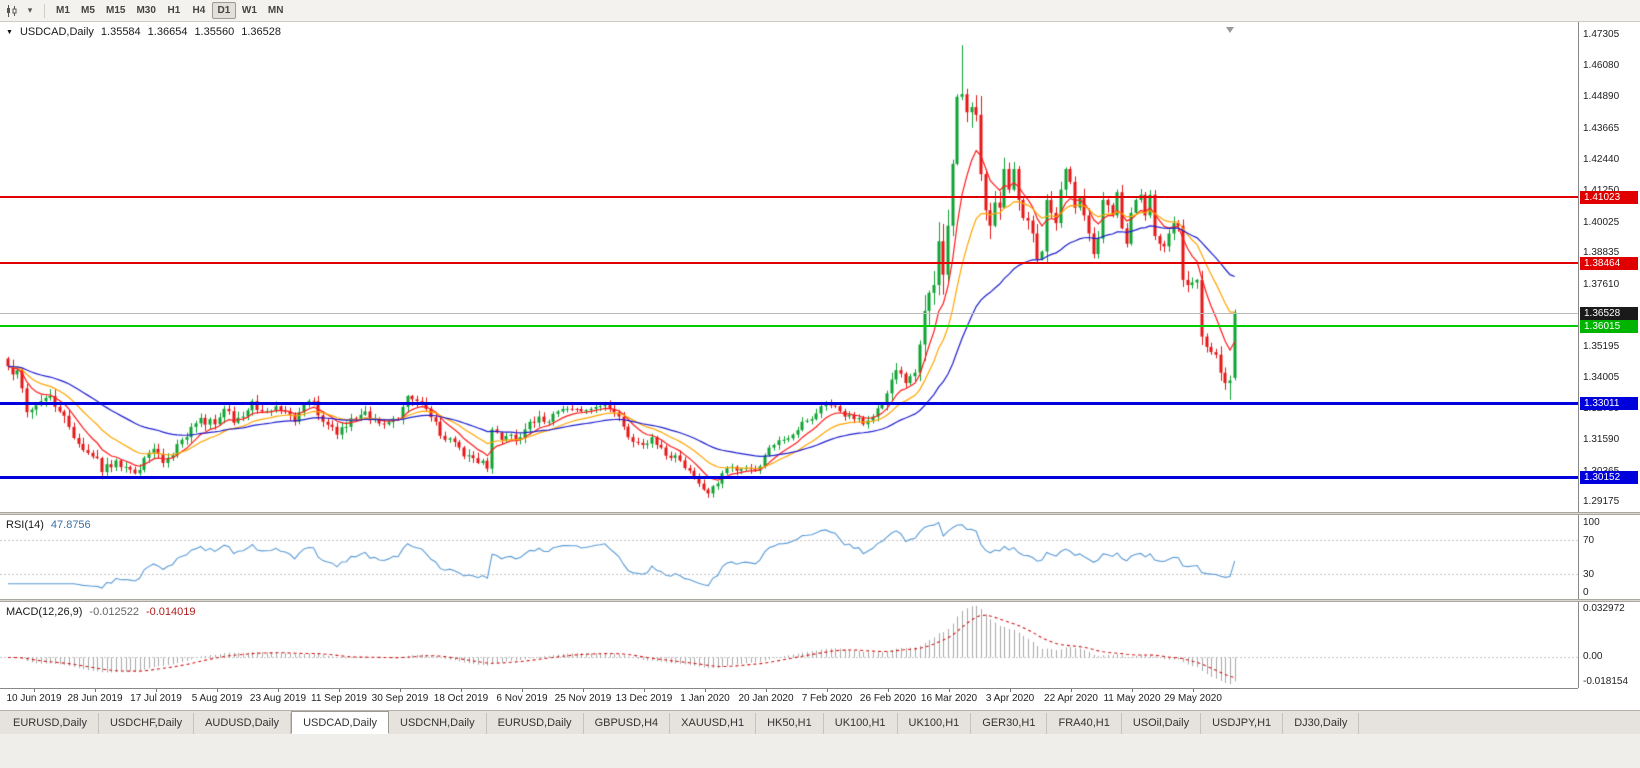 The width and height of the screenshot is (1640, 768). What do you see at coordinates (644, 698) in the screenshot?
I see `time-axis-label: 13 Dec 2019` at bounding box center [644, 698].